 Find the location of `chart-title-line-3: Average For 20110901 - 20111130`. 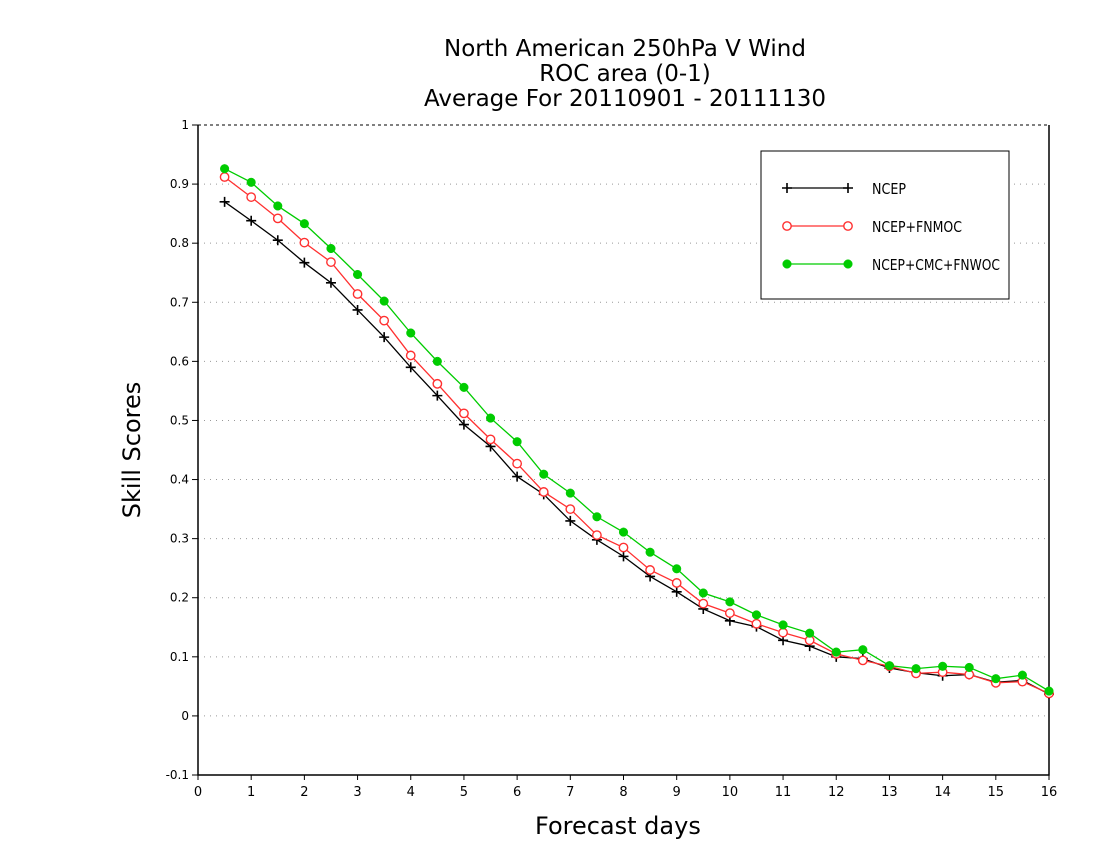

chart-title-line-3: Average For 20110901 - 20111130 is located at coordinates (625, 99).